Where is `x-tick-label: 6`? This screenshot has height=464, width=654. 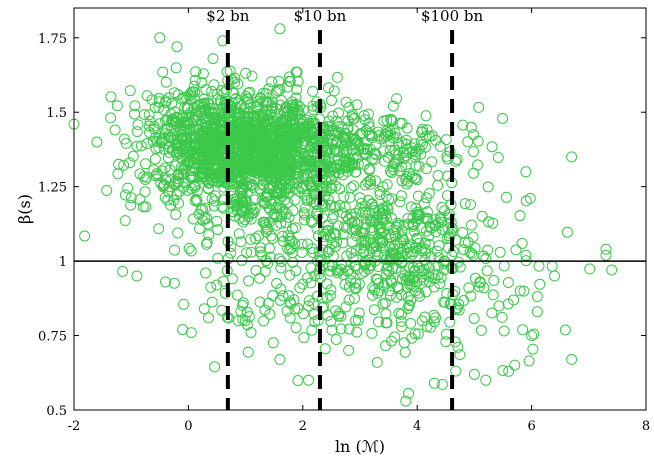
x-tick-label: 6 is located at coordinates (531, 426).